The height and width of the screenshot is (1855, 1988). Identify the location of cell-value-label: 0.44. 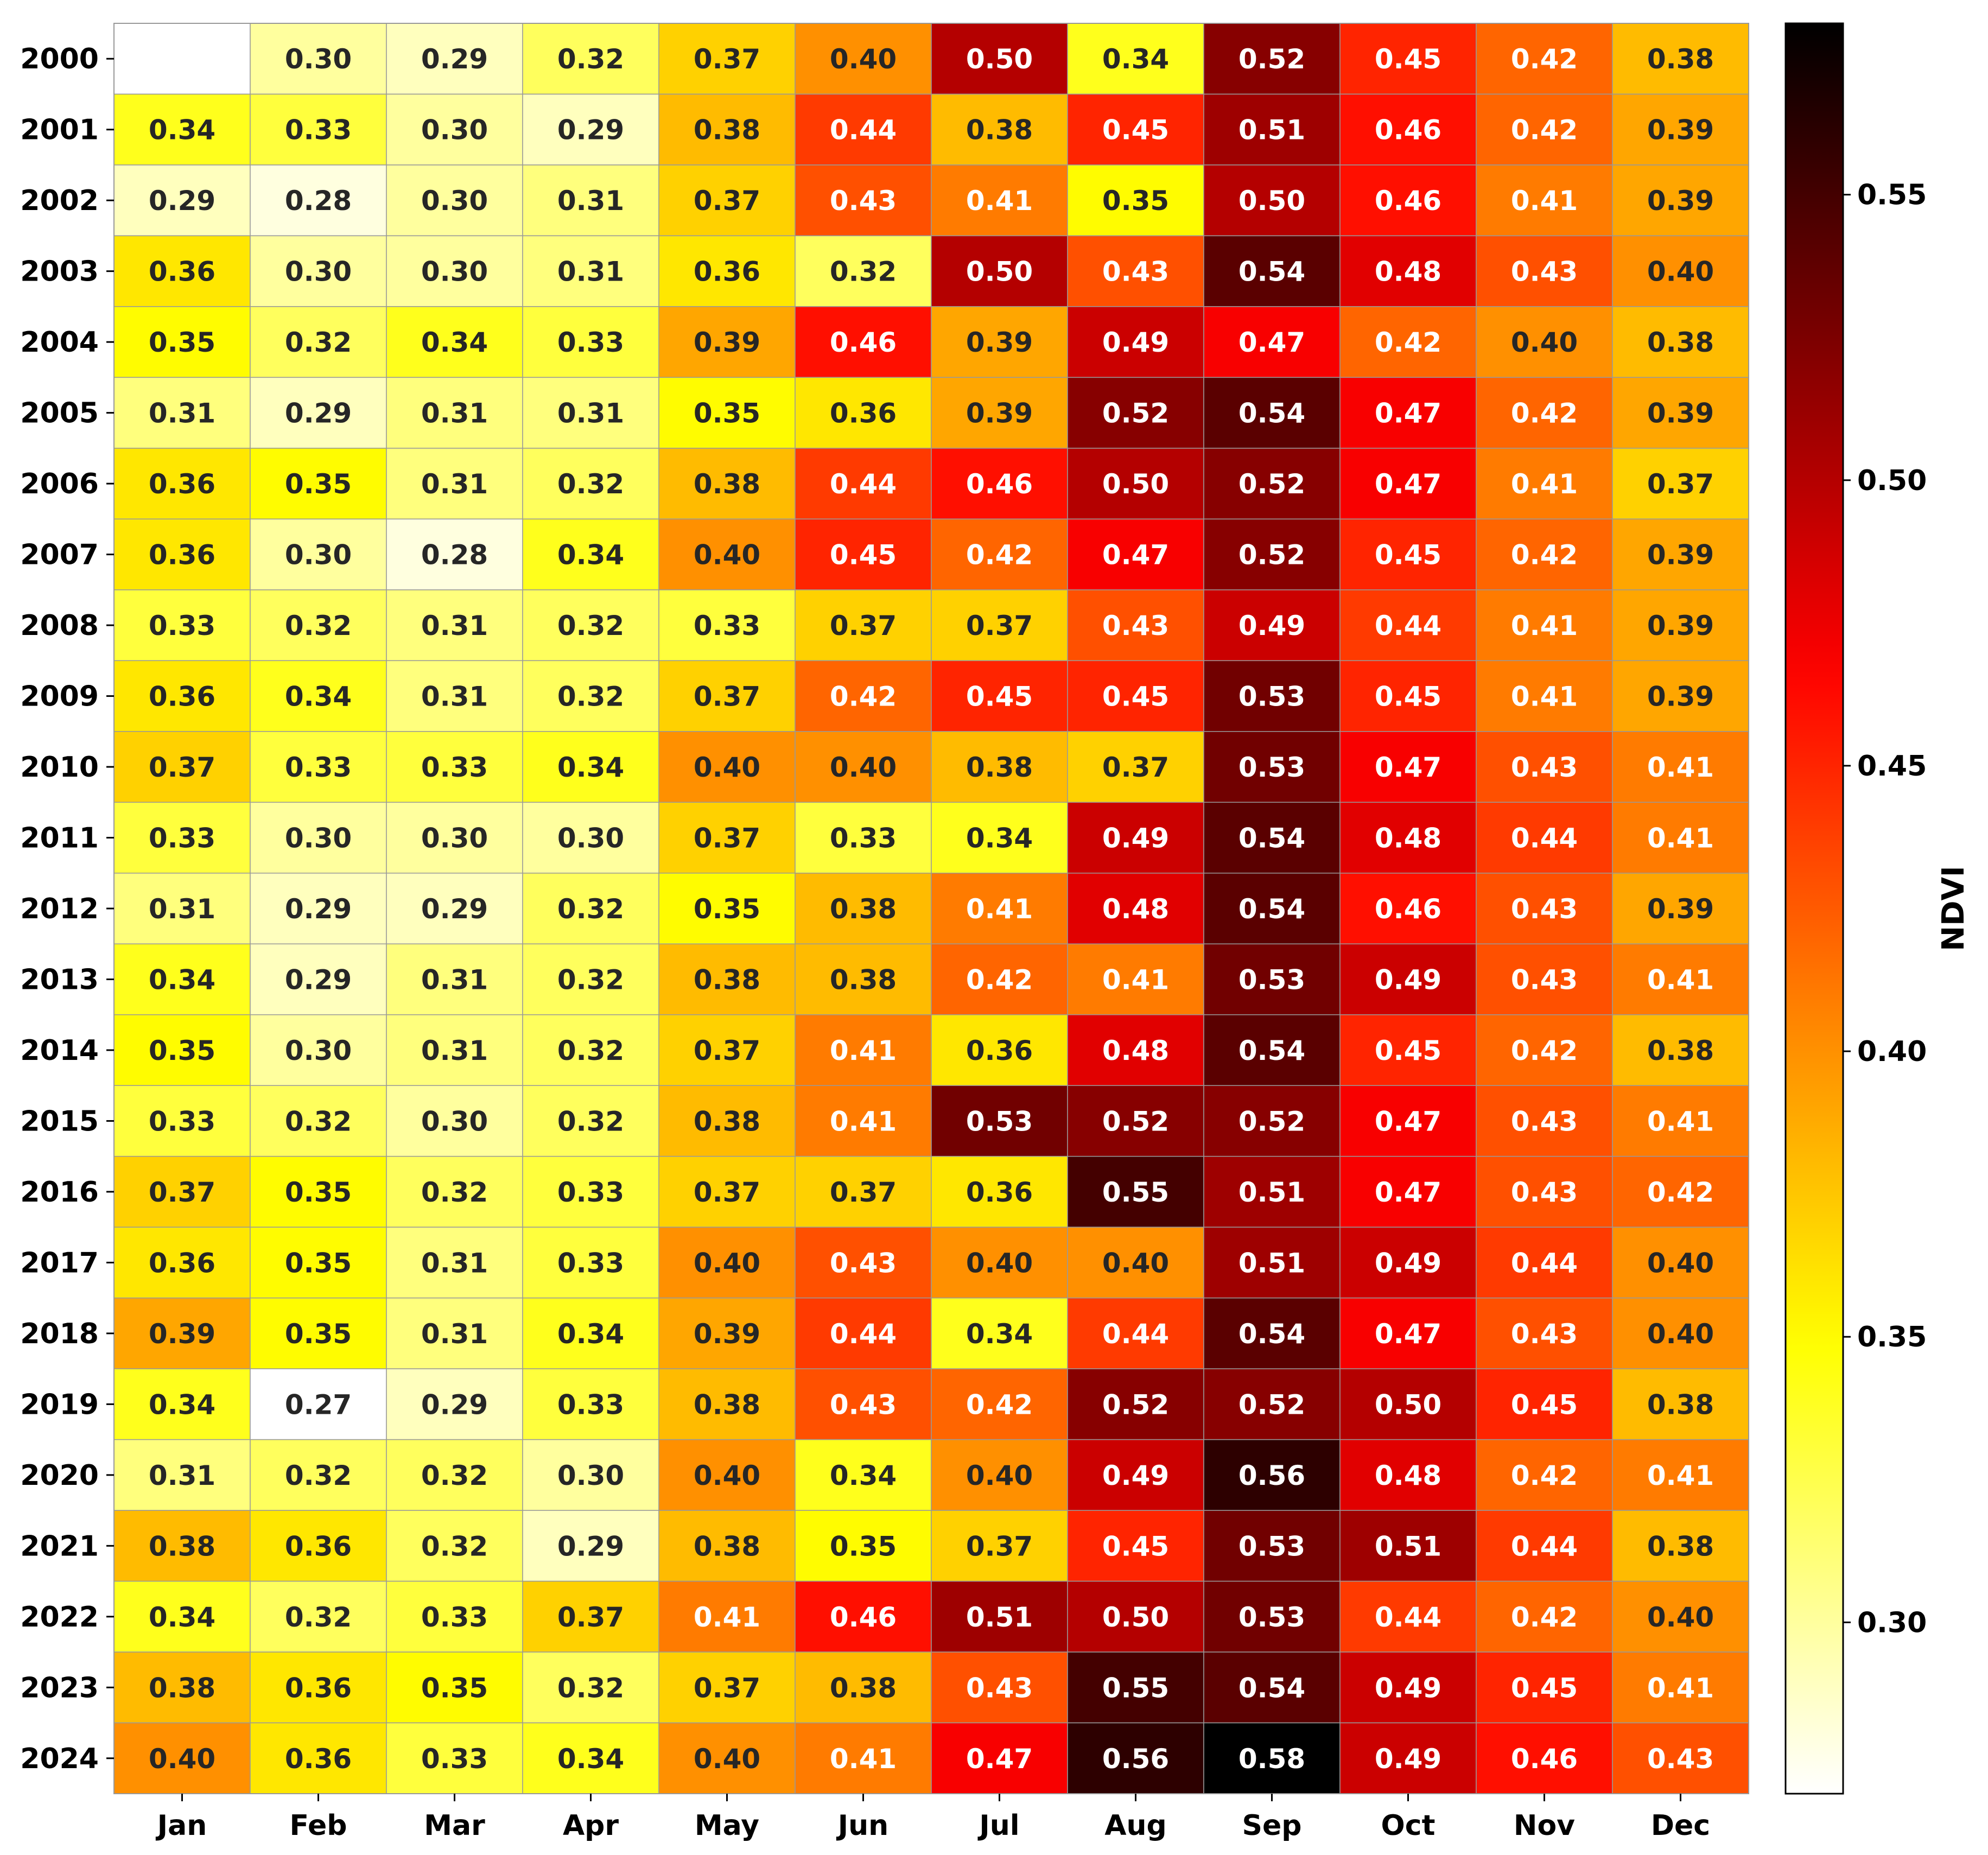
(1544, 1546).